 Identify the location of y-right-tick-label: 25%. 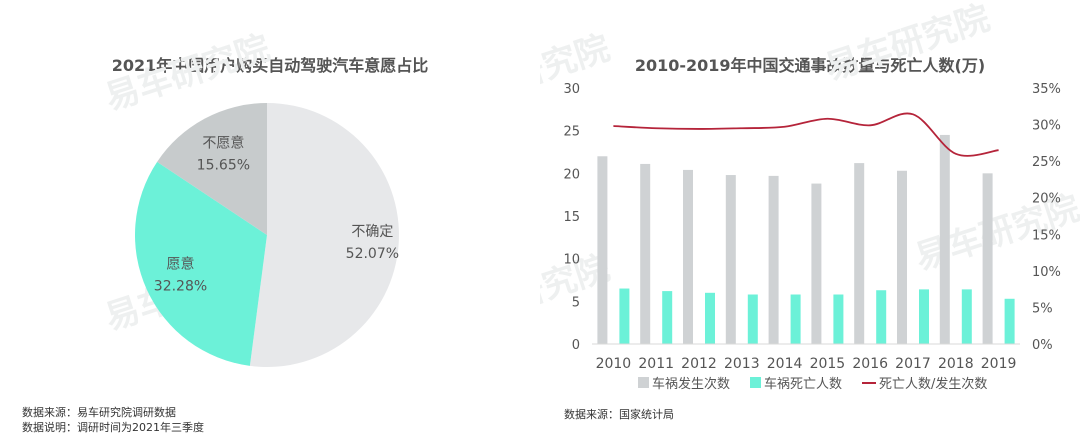
(1046, 162).